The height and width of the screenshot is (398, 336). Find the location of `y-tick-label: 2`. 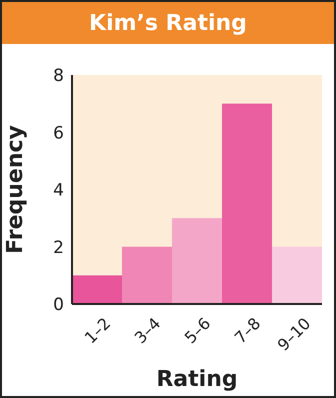

y-tick-label: 2 is located at coordinates (58, 248).